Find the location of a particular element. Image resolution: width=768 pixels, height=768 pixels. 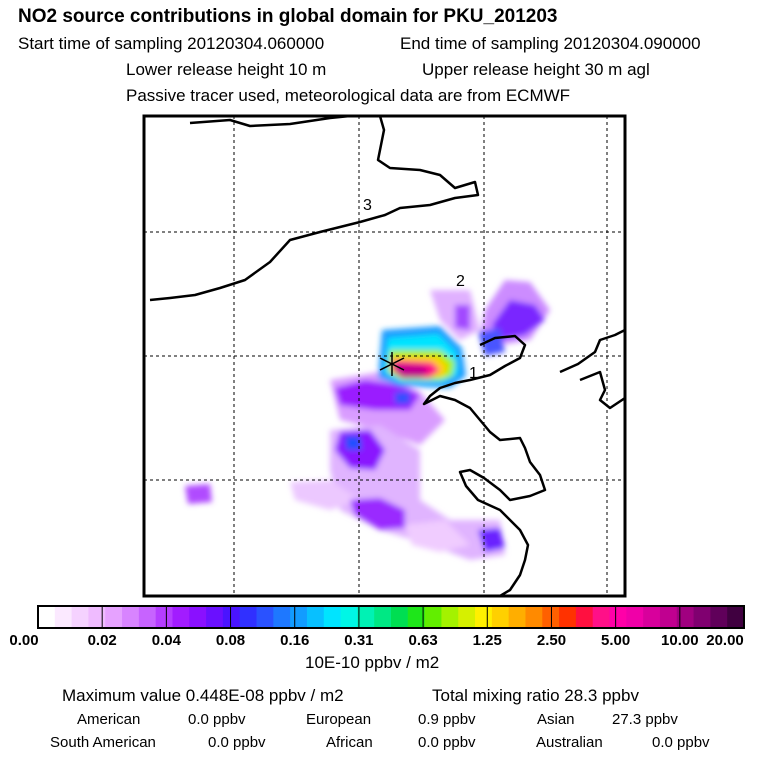

region-value-european: 0.9 ppbv is located at coordinates (447, 719).